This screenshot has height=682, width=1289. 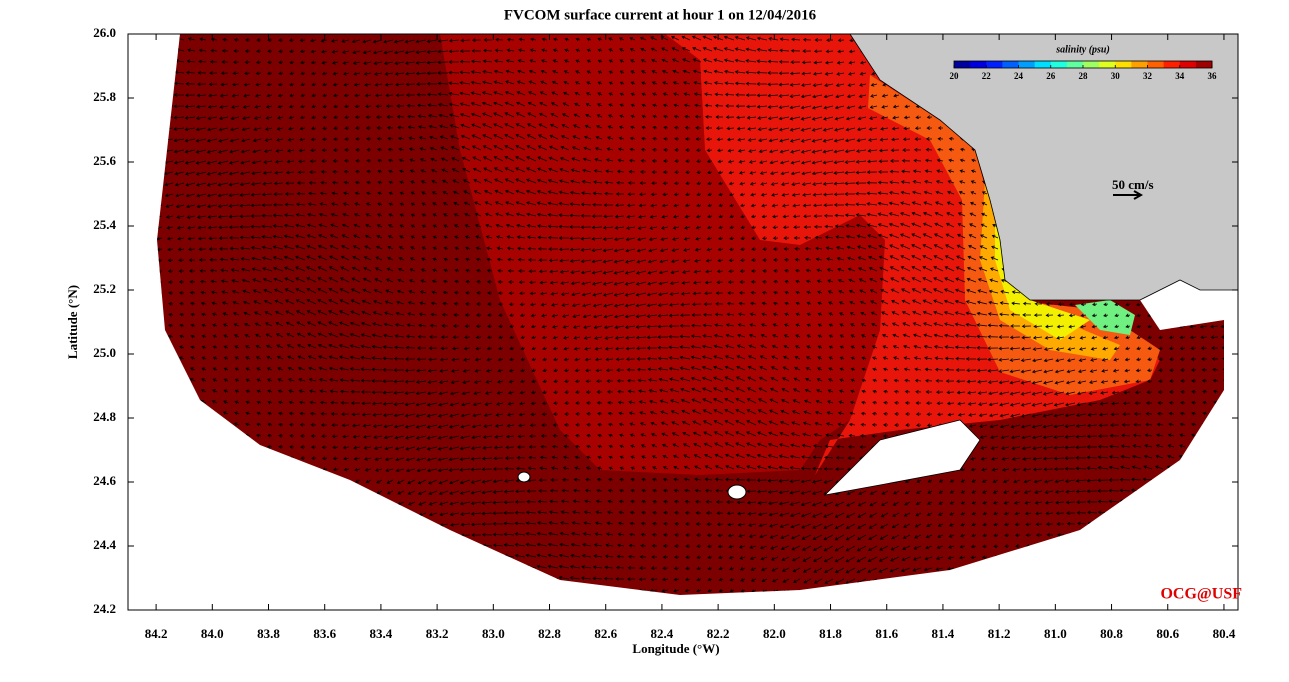 What do you see at coordinates (104, 160) in the screenshot?
I see `y-tick-label: 25.6` at bounding box center [104, 160].